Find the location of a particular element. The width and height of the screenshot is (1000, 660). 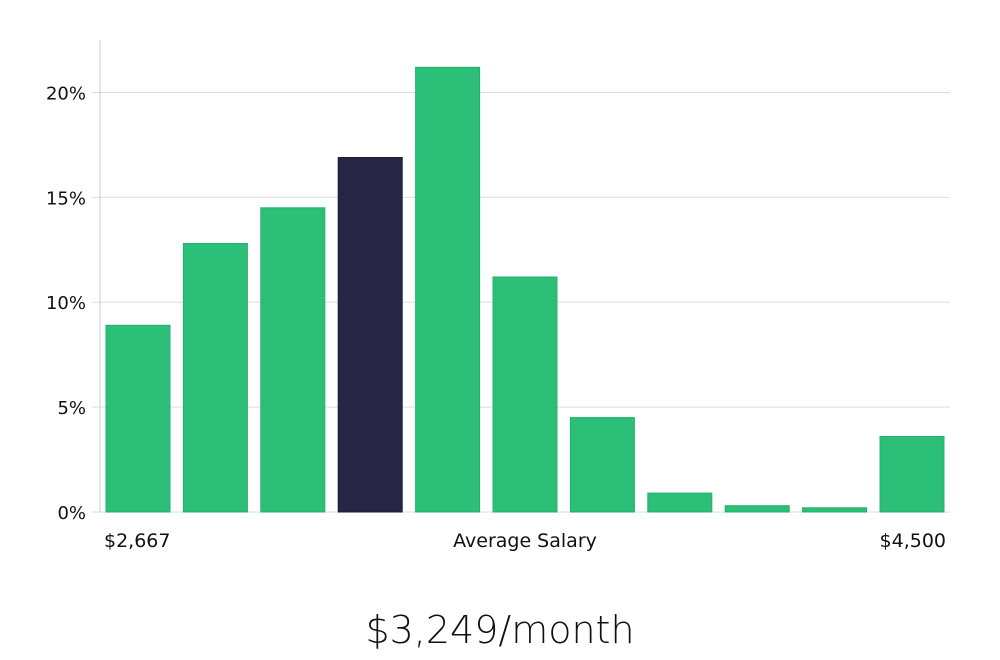

x-min-label: $2,667 is located at coordinates (137, 541).